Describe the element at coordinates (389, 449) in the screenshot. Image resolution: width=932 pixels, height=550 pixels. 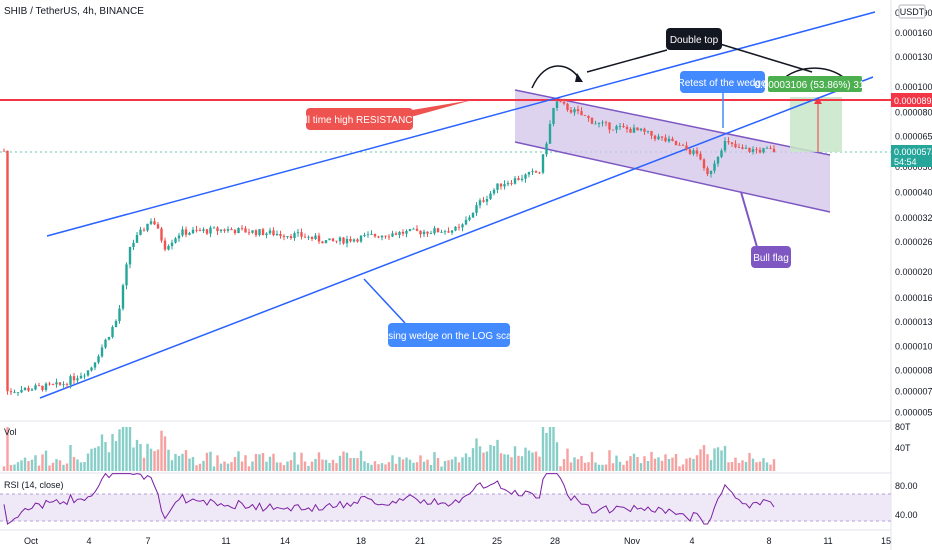
I see `volume-series` at that location.